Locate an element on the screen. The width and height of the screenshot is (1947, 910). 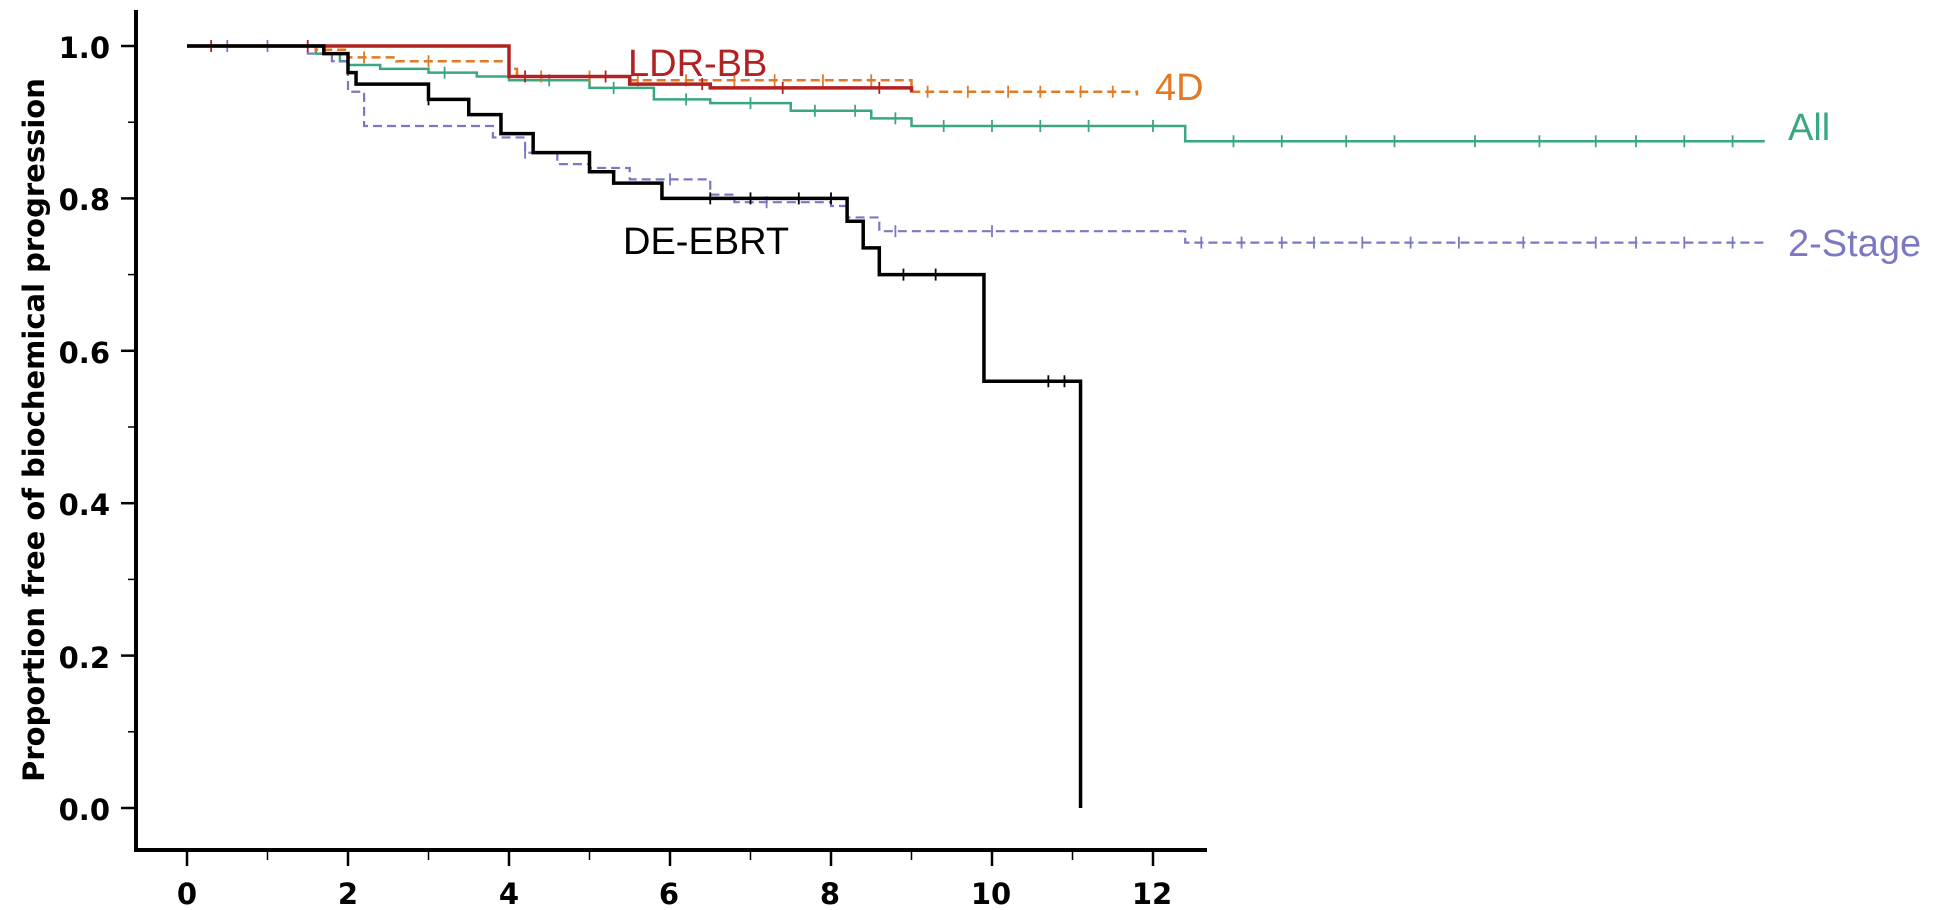
series-label-ldr-bb: LDR-BB is located at coordinates (697, 64).